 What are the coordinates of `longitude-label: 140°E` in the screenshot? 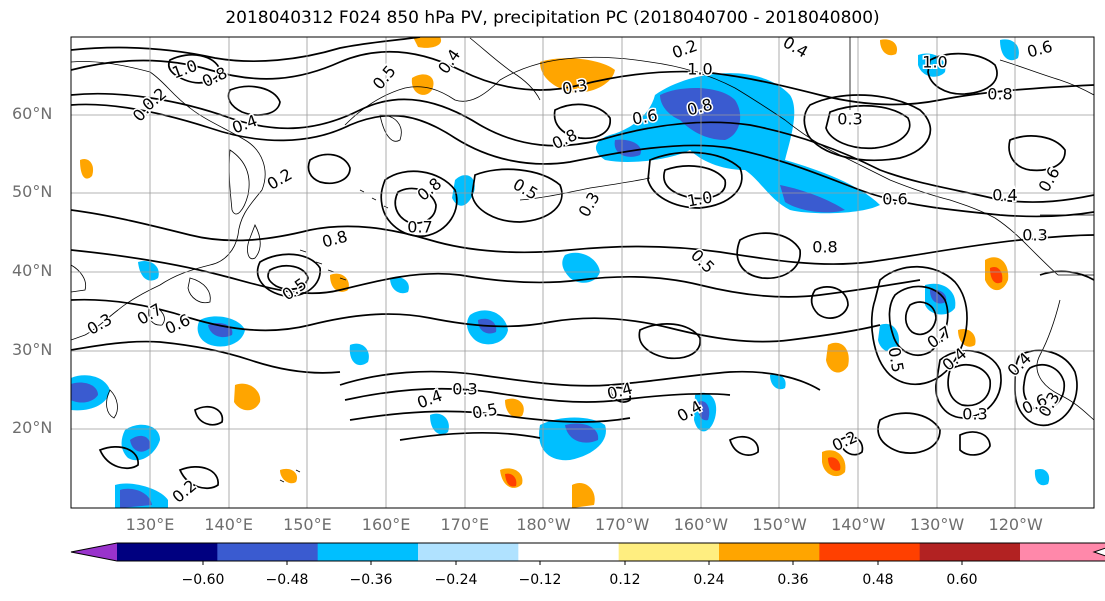 It's located at (229, 524).